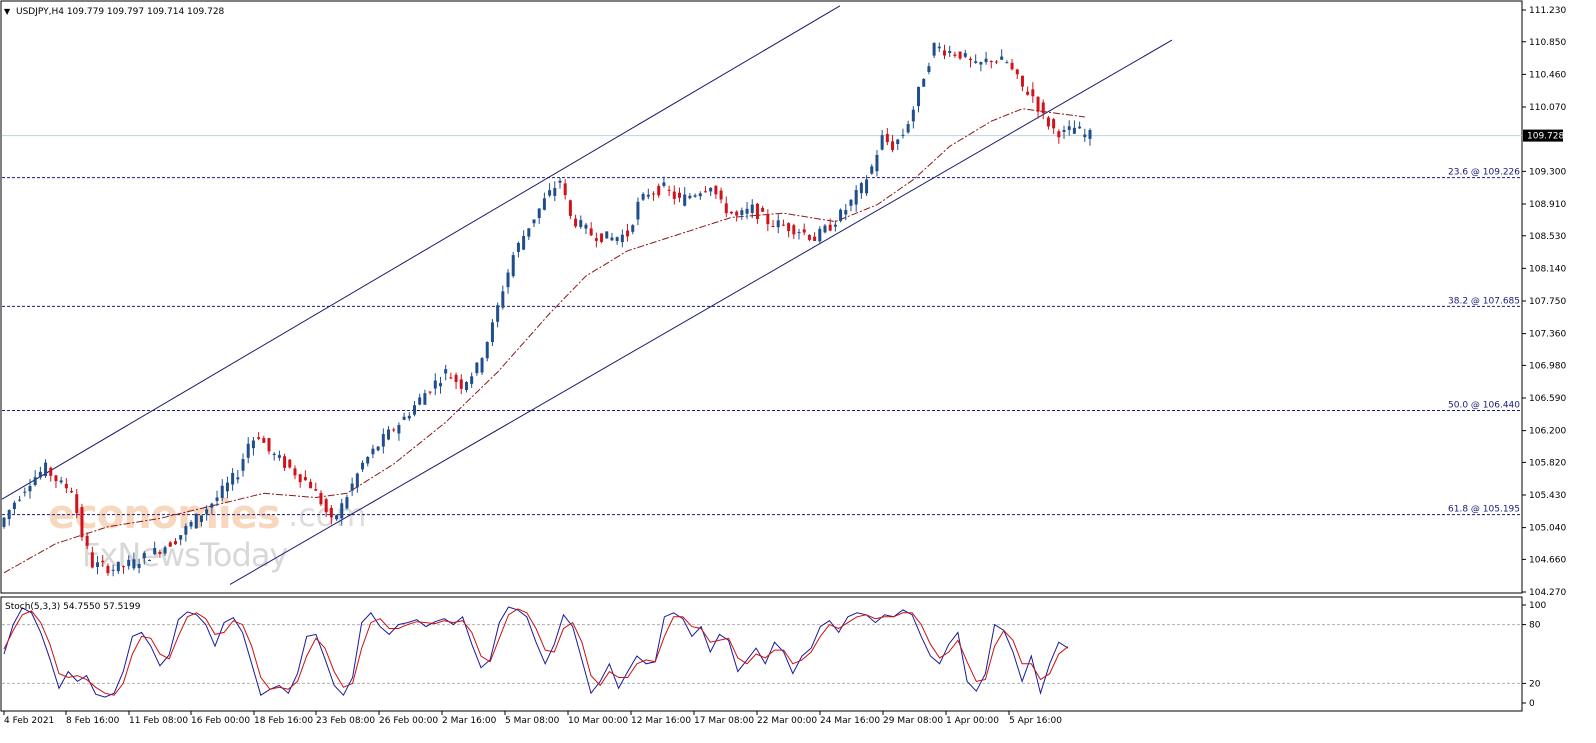 Image resolution: width=1596 pixels, height=743 pixels. I want to click on x-tick-label: 4 Feb 2021, so click(29, 721).